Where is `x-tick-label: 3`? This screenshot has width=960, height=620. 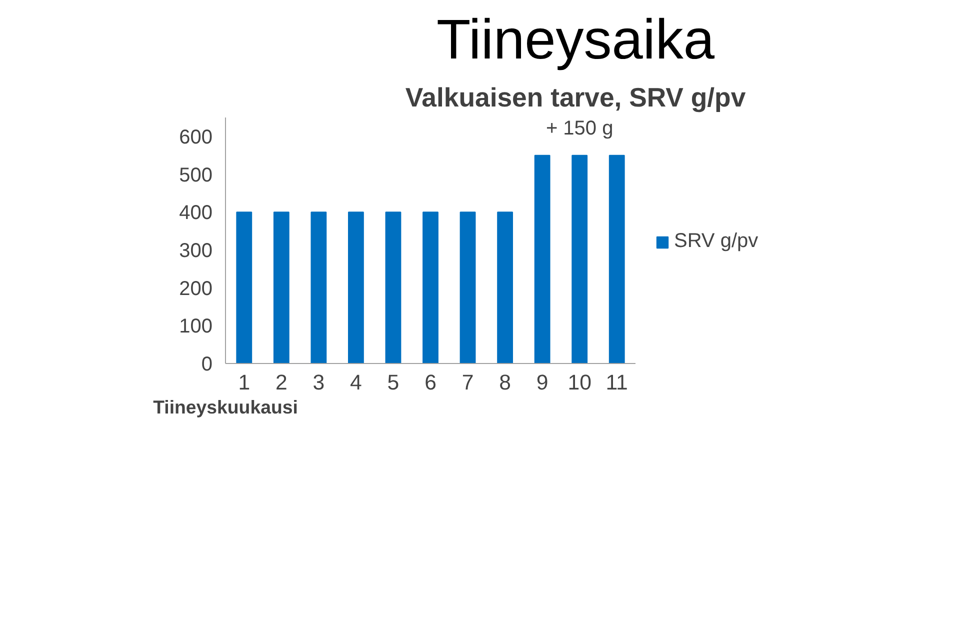
x-tick-label: 3 is located at coordinates (318, 382).